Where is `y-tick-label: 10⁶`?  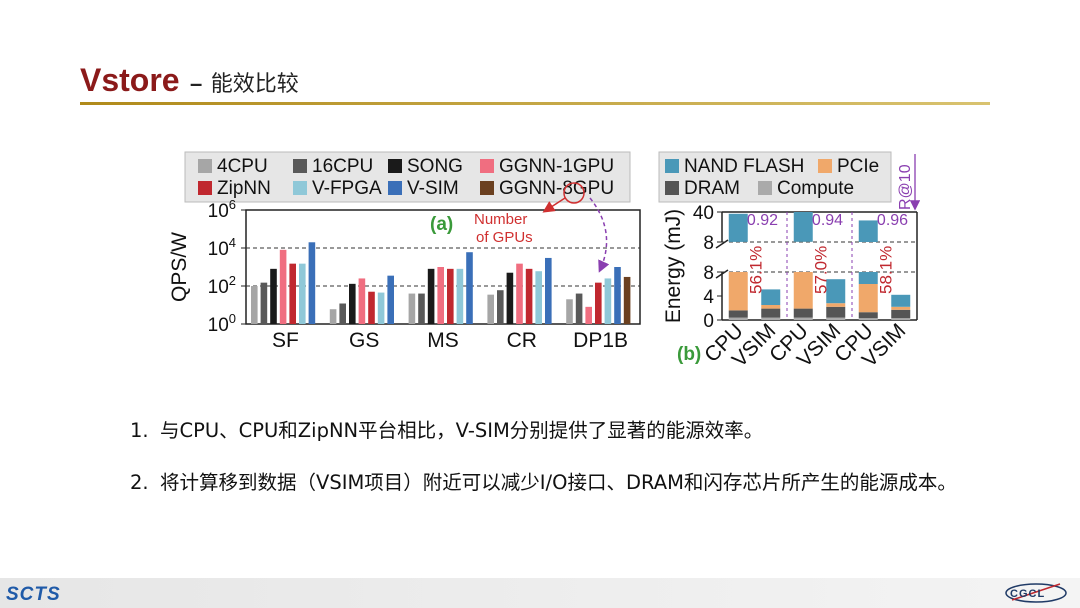
y-tick-label: 10⁶ is located at coordinates (222, 209).